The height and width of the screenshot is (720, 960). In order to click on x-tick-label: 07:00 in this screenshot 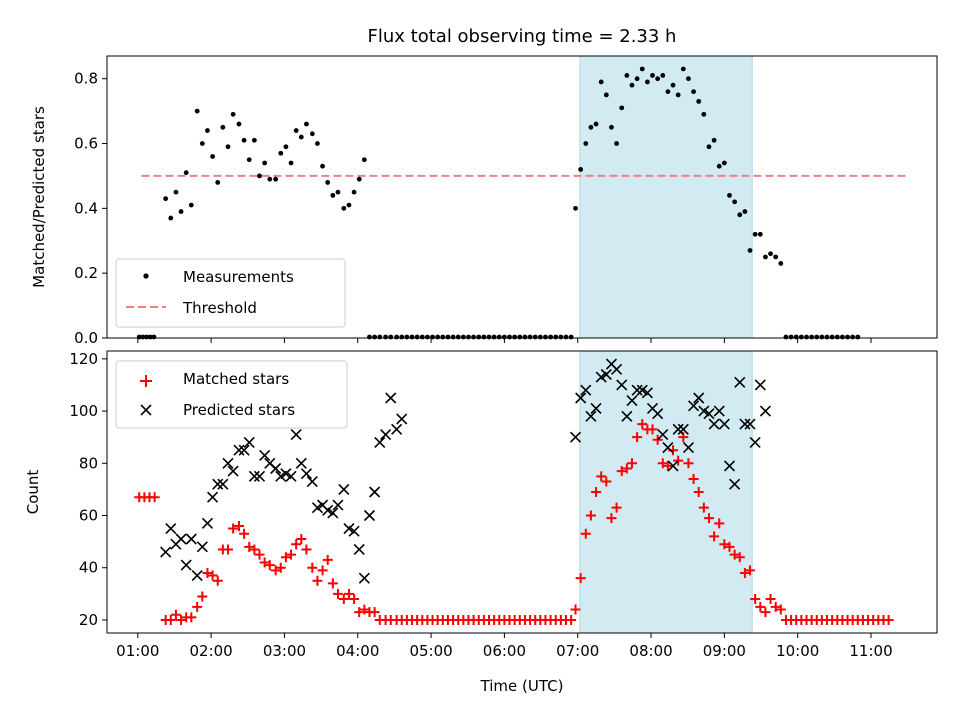, I will do `click(577, 651)`.